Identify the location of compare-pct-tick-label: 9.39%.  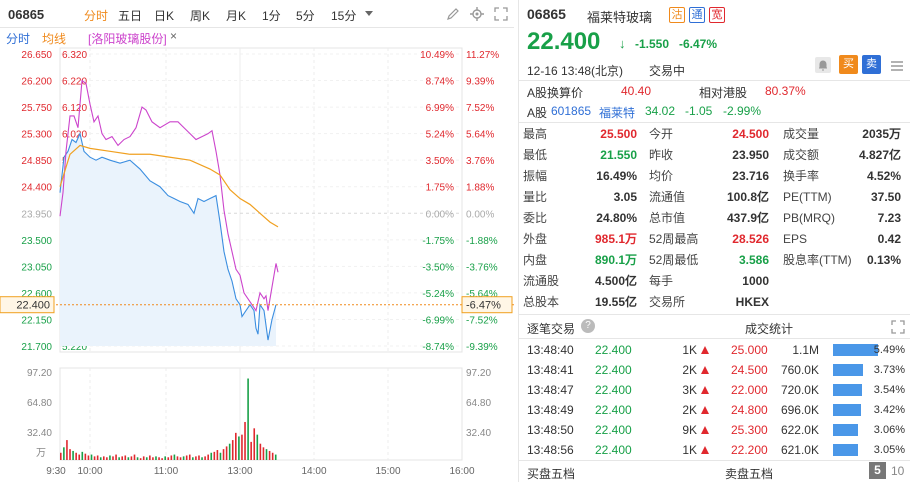
(480, 82).